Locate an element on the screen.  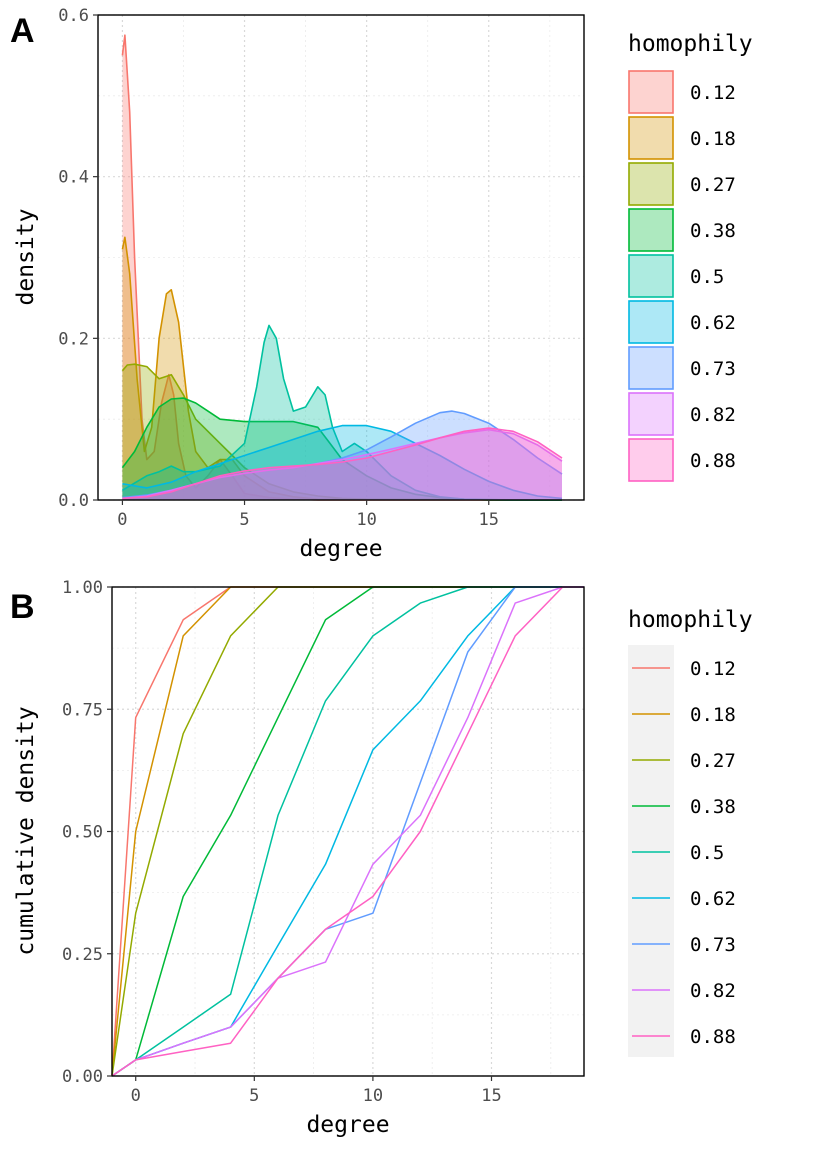
density-area-0.82 is located at coordinates (342, 464).